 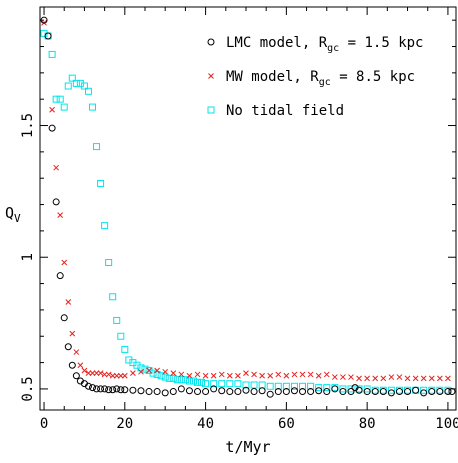 I want to click on legend-label-suffix: = 8.5 kpc, so click(x=373, y=77).